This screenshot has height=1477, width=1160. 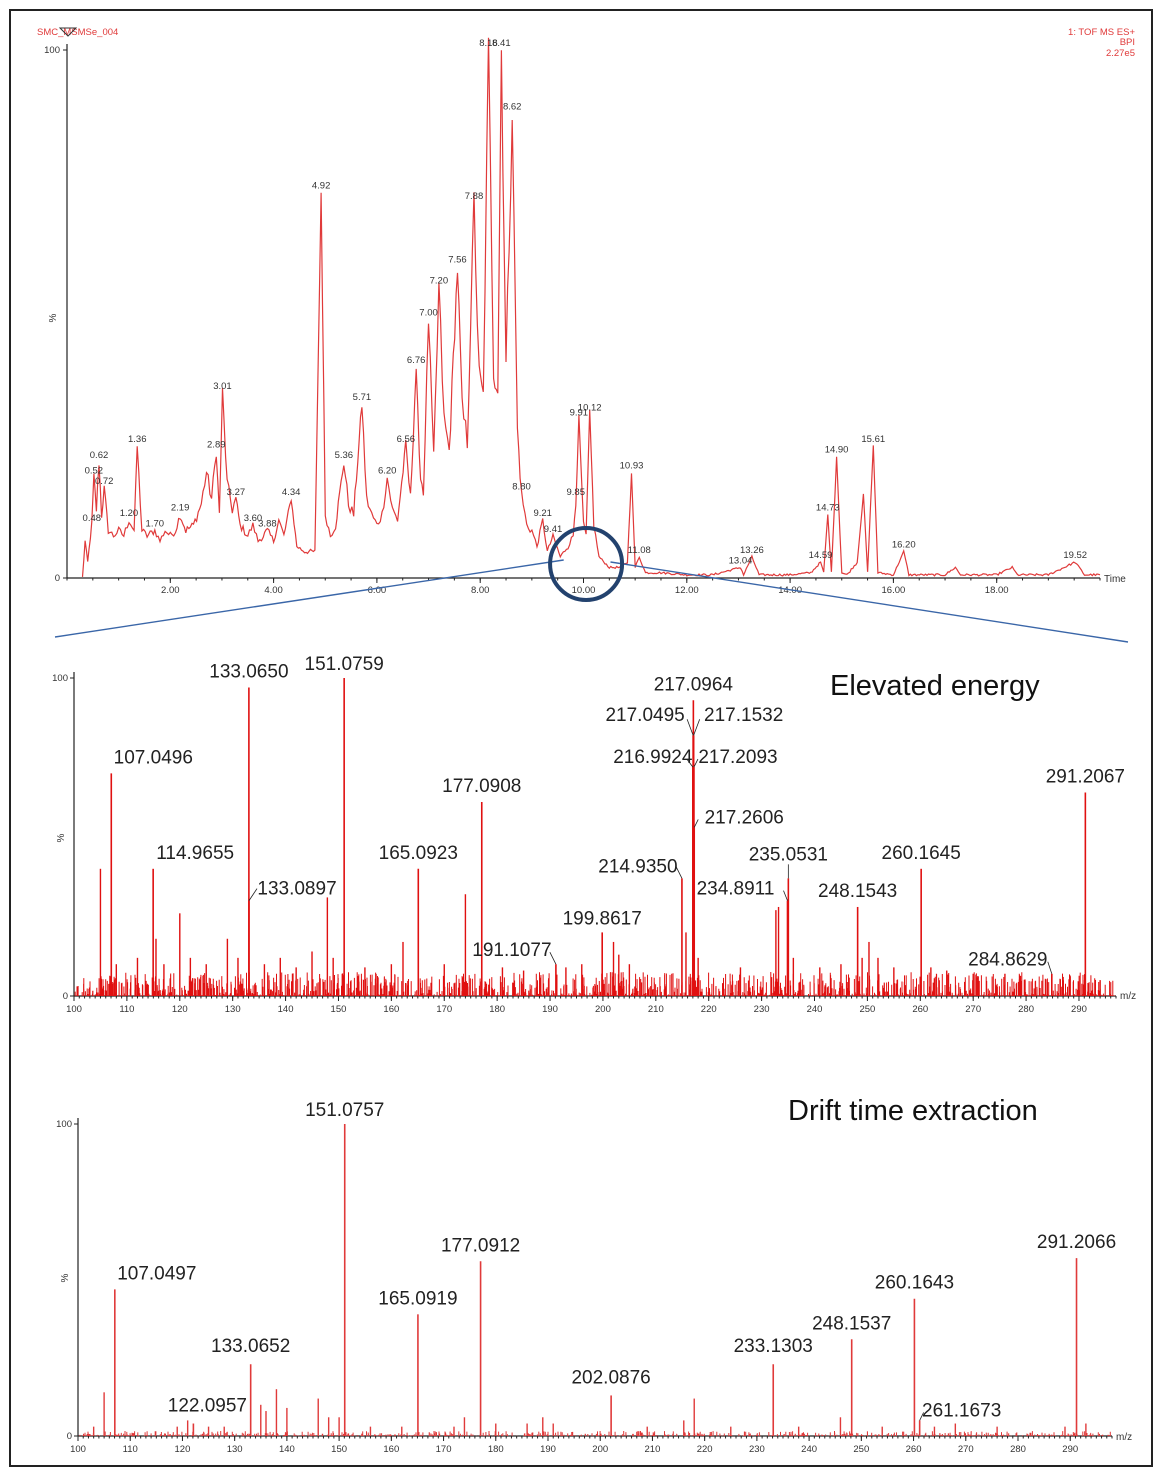 What do you see at coordinates (709, 1009) in the screenshot?
I see `ee-x-tick-label: 220` at bounding box center [709, 1009].